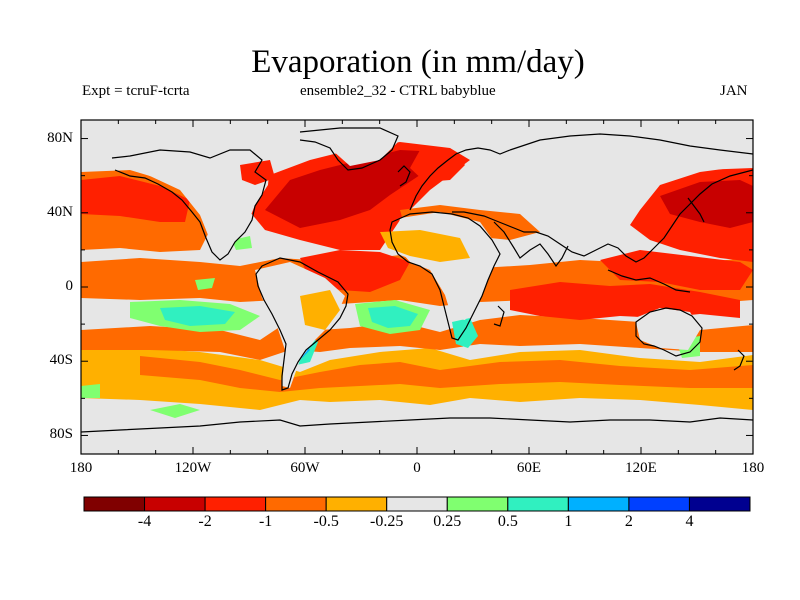 The image size is (800, 600). I want to click on south-subtropical-band, so click(417, 337).